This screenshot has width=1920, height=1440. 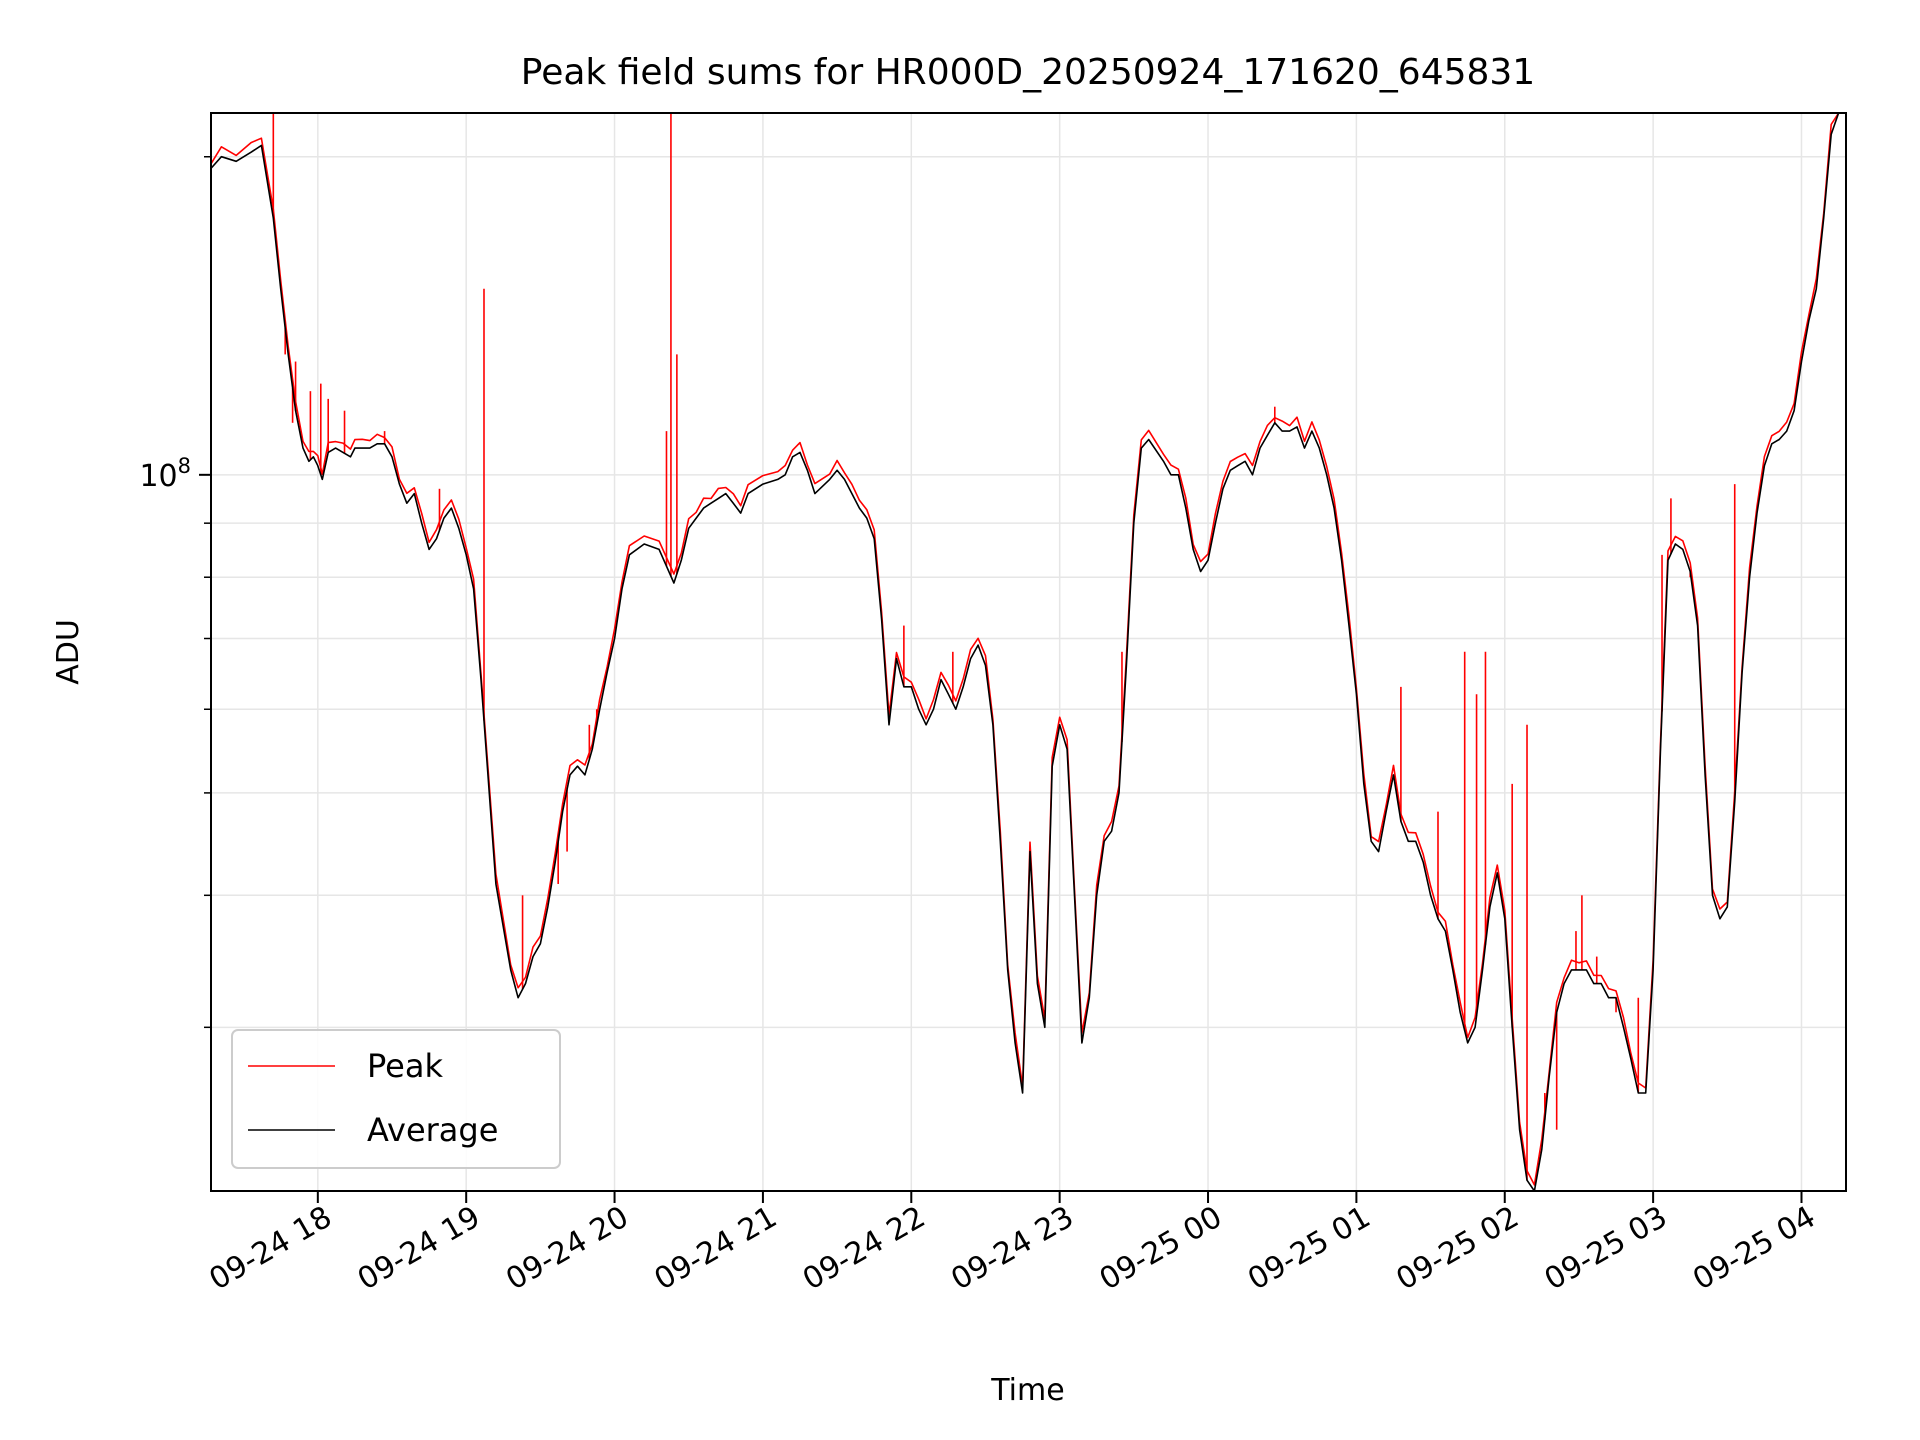 What do you see at coordinates (68, 652) in the screenshot?
I see `y-axis-label: ADU` at bounding box center [68, 652].